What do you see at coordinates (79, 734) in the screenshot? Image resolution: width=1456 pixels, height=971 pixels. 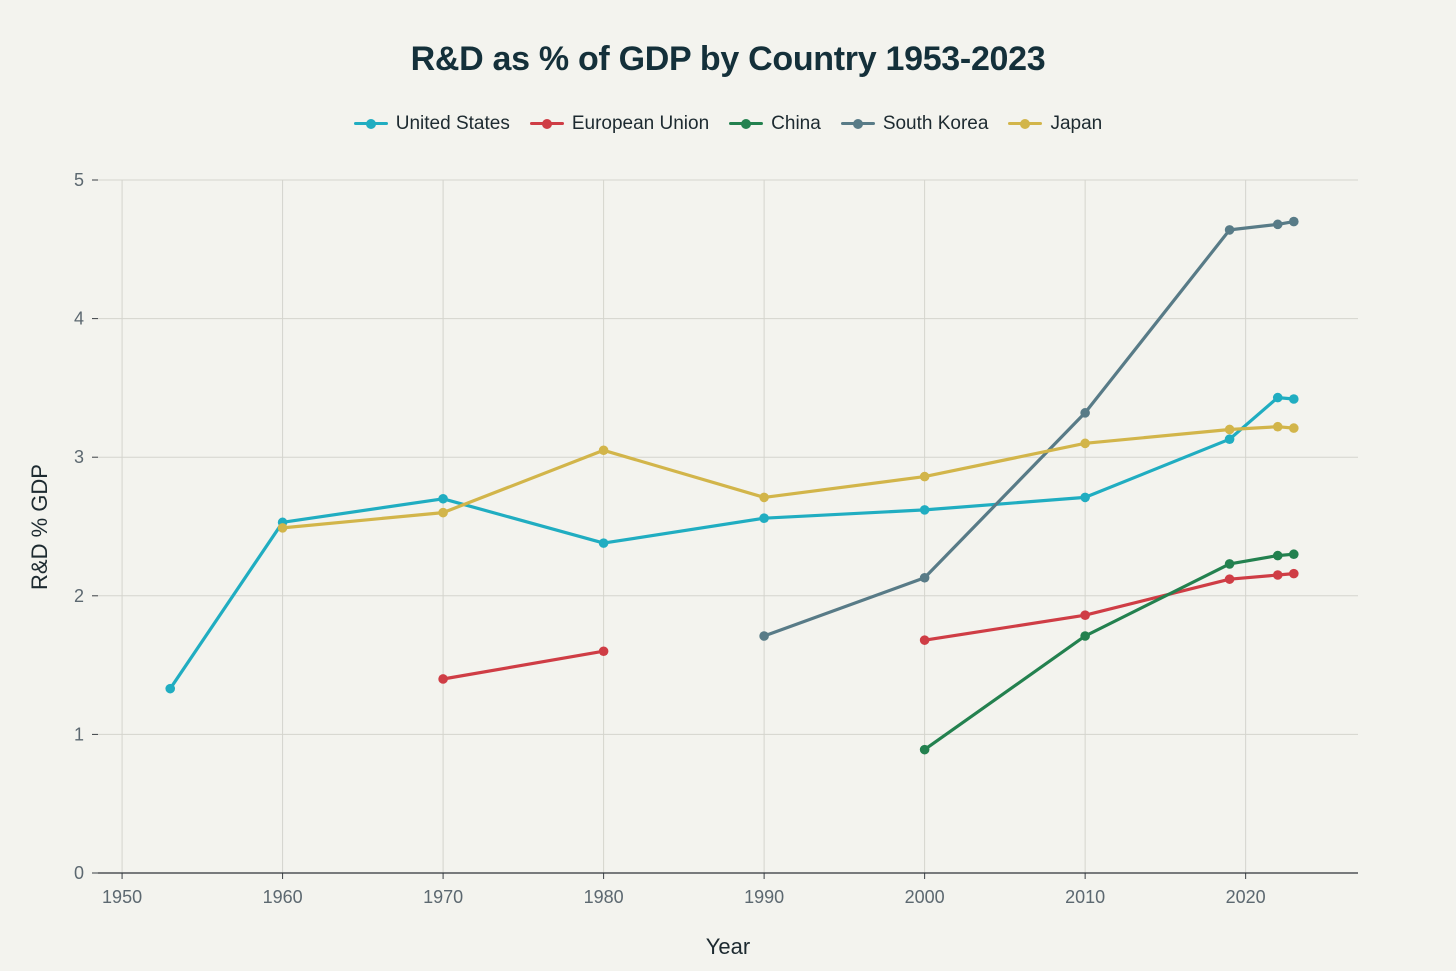 I see `y-tick-label: 1` at bounding box center [79, 734].